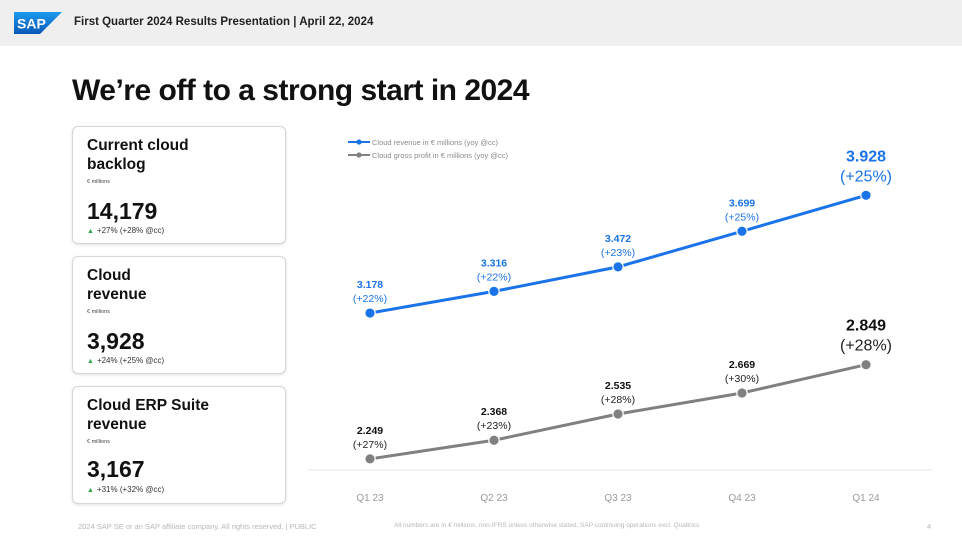  Describe the element at coordinates (370, 498) in the screenshot. I see `x-tick-label: Q1 23` at that location.